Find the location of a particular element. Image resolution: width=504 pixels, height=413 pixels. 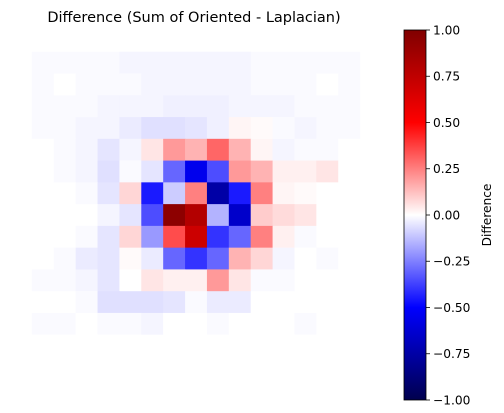

colorbar-tick-label: 0.50 is located at coordinates (446, 123).